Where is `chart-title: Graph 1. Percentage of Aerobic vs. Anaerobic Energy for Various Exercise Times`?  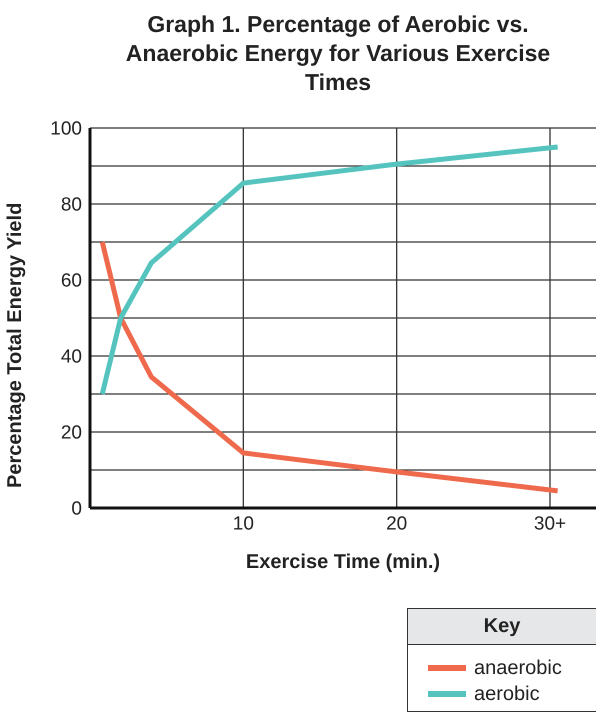 chart-title: Graph 1. Percentage of Aerobic vs. Anaerobic Energy for Various Exercise Times is located at coordinates (338, 53).